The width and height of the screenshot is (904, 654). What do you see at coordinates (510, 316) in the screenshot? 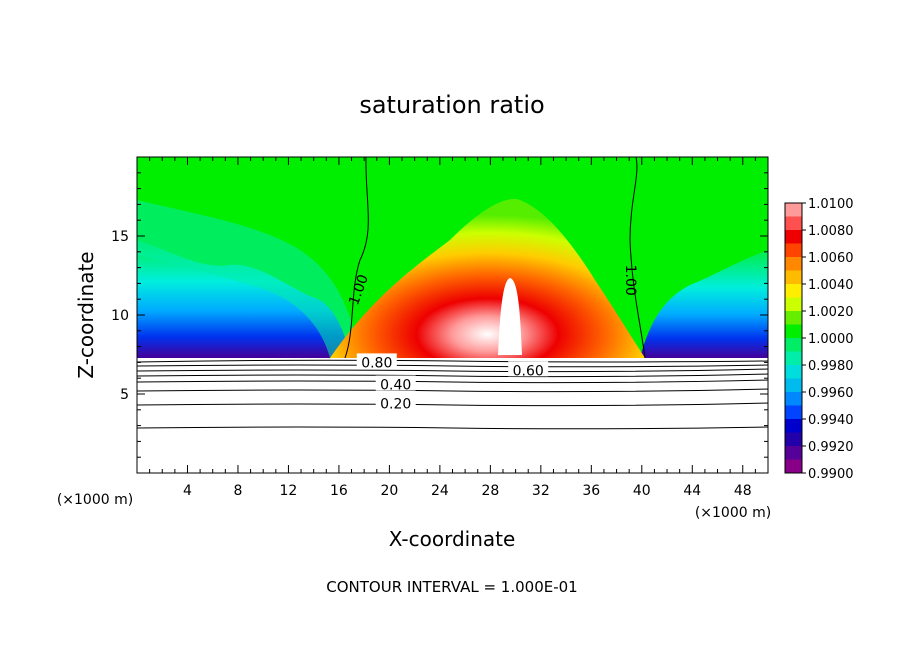
I see `plume-core` at bounding box center [510, 316].